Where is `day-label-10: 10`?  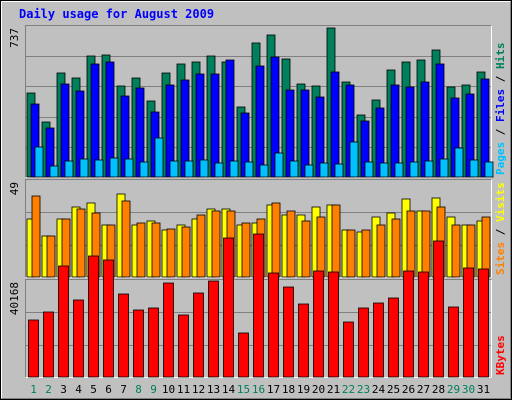
day-label-10: 10 is located at coordinates (168, 389).